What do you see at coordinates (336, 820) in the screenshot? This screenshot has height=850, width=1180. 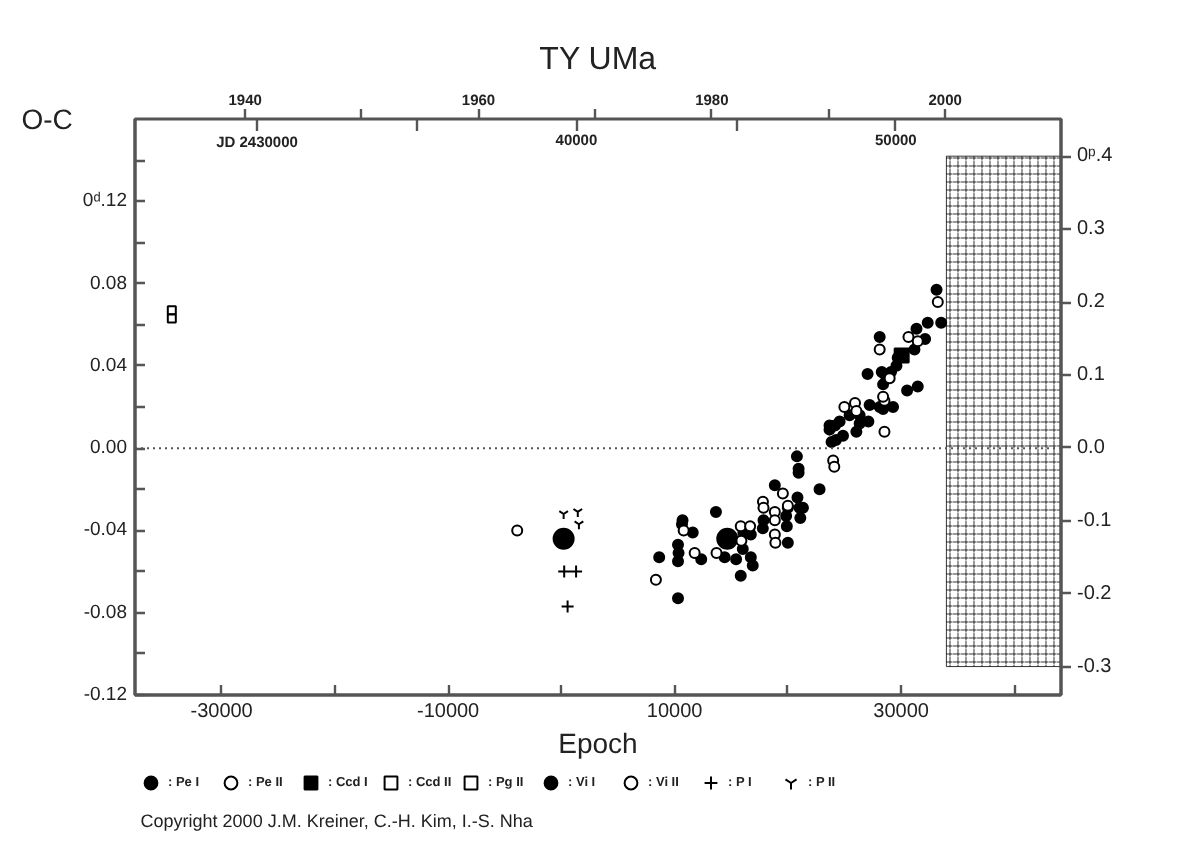 I see `text: Copyright 2000 J.M. Kreiner, C.-H. Kim, I.-S. Nha` at bounding box center [336, 820].